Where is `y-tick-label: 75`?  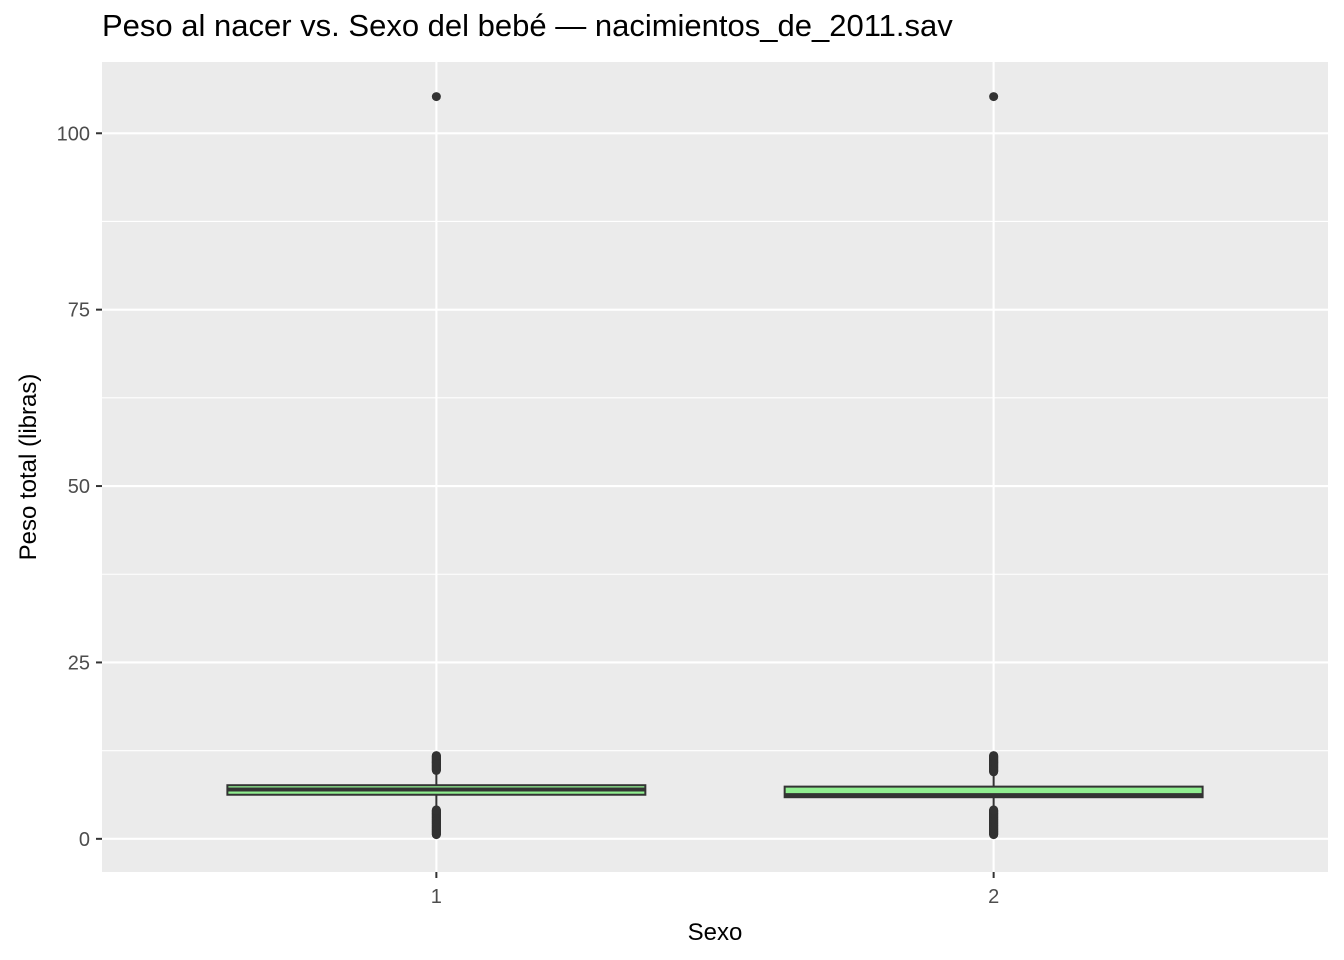 y-tick-label: 75 is located at coordinates (79, 311).